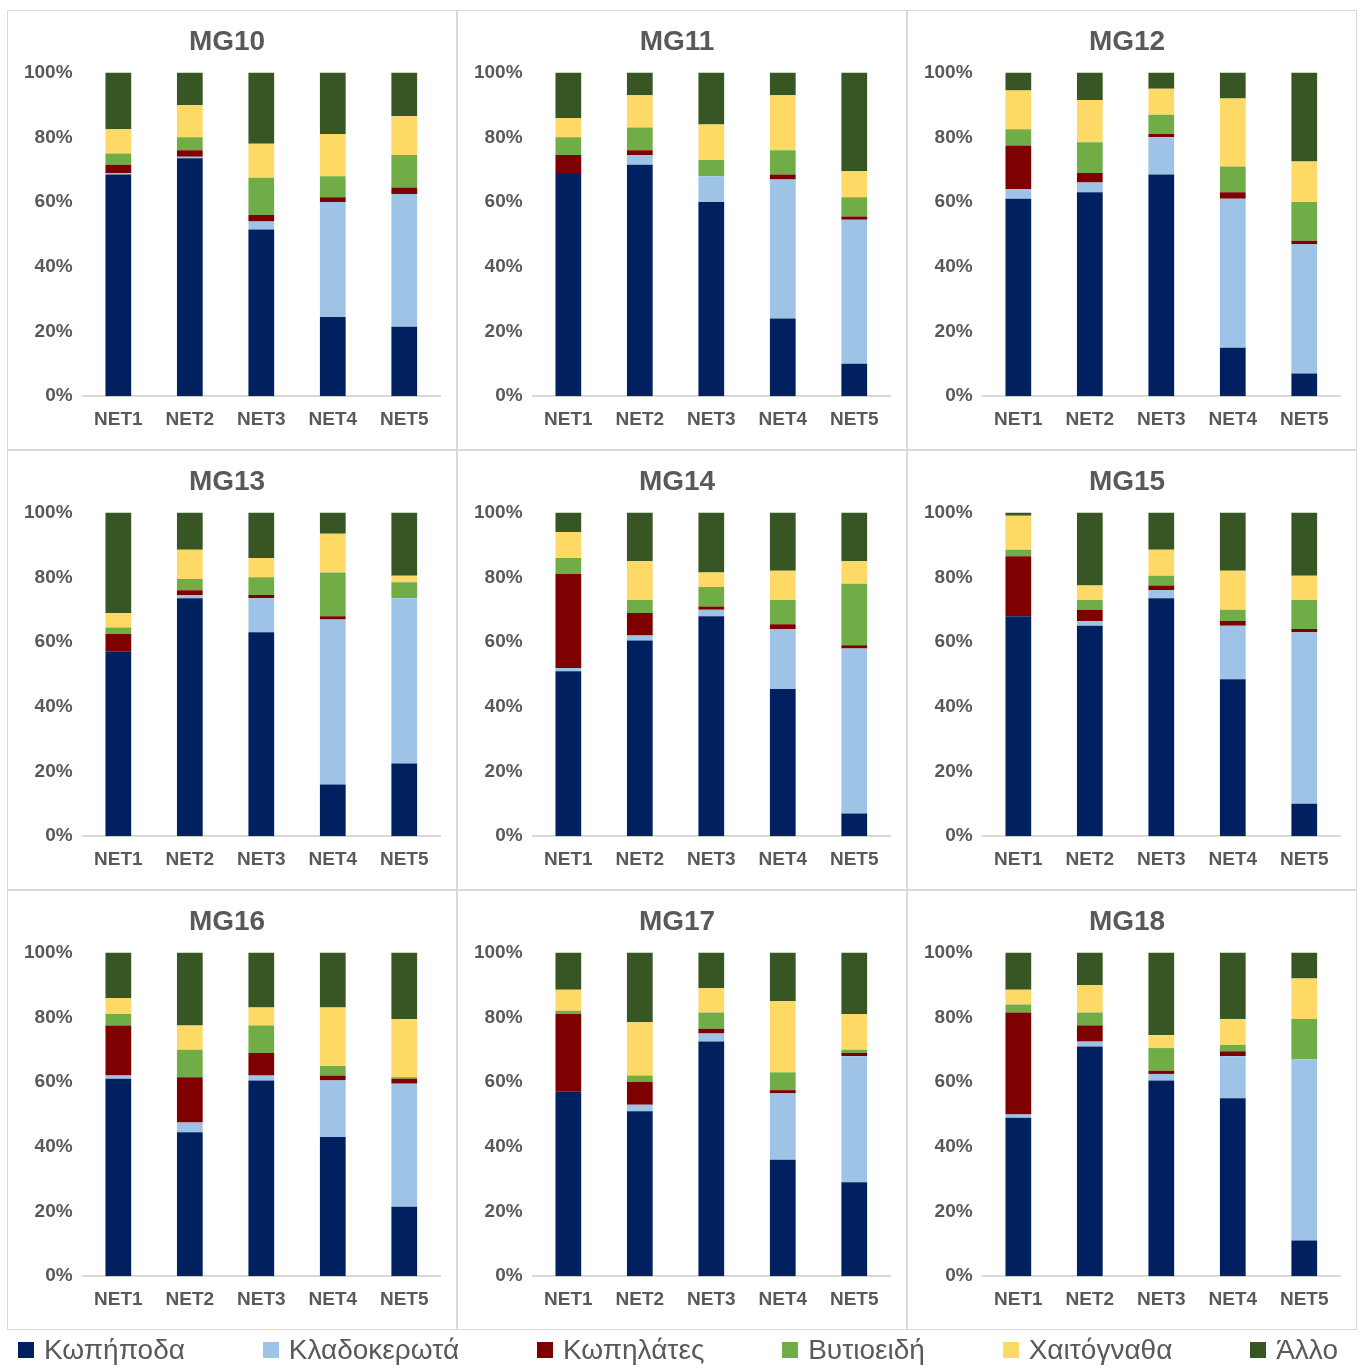 This screenshot has height=1371, width=1364. I want to click on legend-label: Κωπηλάτες, so click(633, 1350).